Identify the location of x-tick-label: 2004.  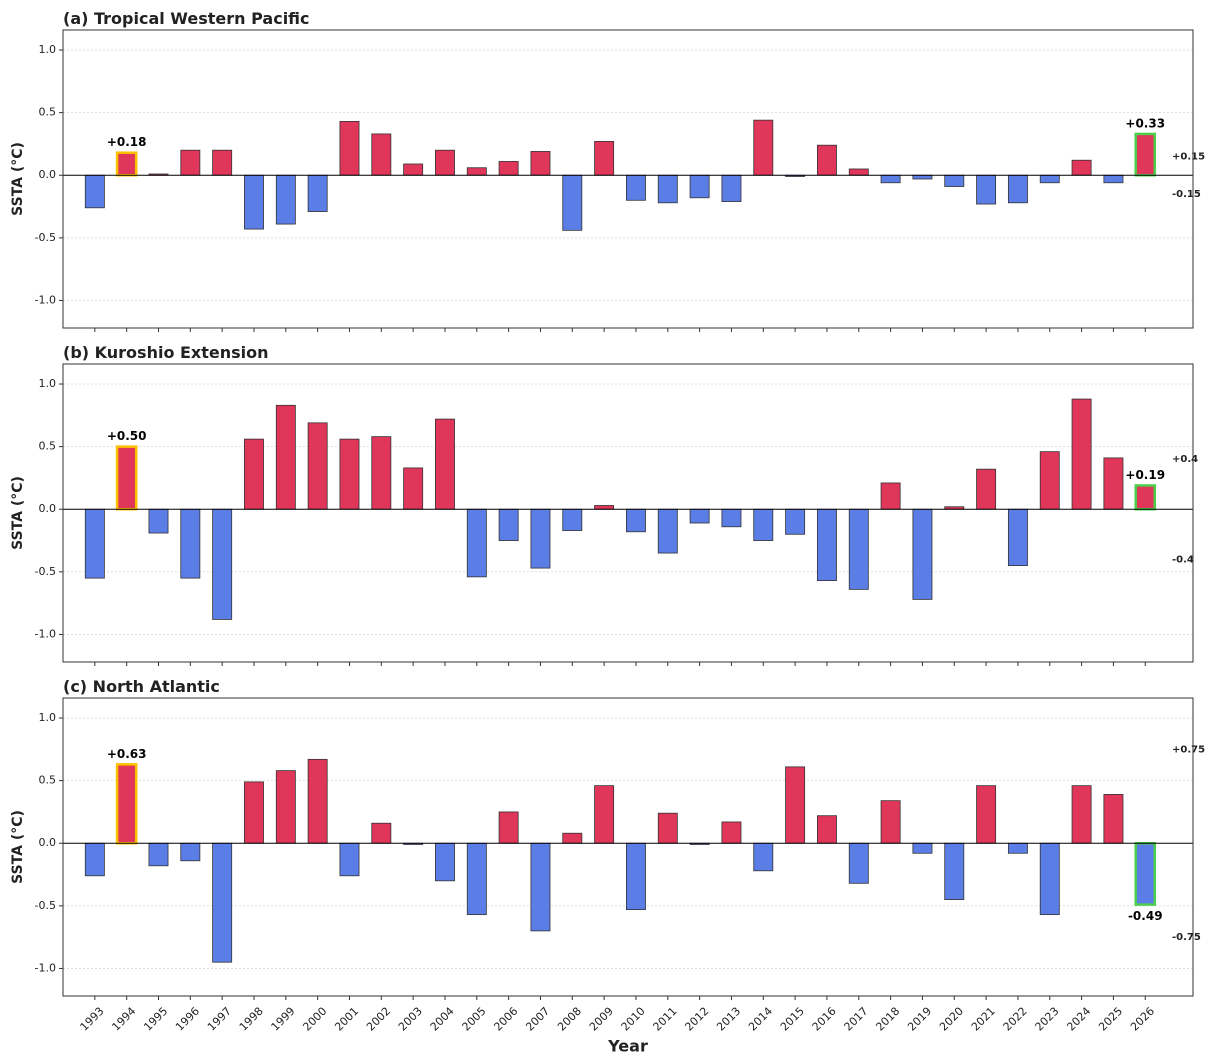
(442, 1019).